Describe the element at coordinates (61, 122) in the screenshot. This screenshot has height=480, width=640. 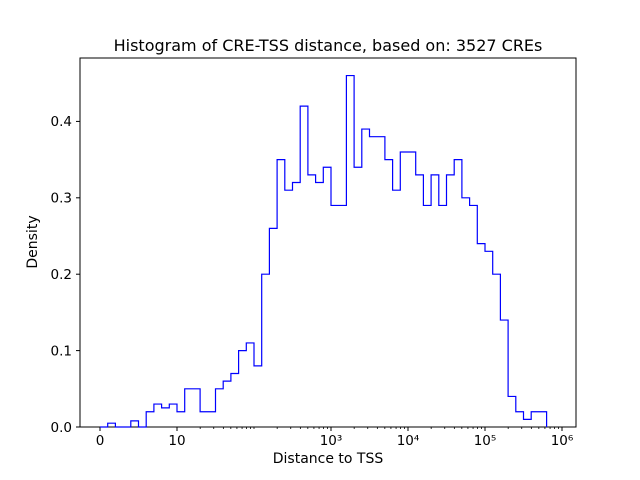
I see `y-tick-label: 0.4` at that location.